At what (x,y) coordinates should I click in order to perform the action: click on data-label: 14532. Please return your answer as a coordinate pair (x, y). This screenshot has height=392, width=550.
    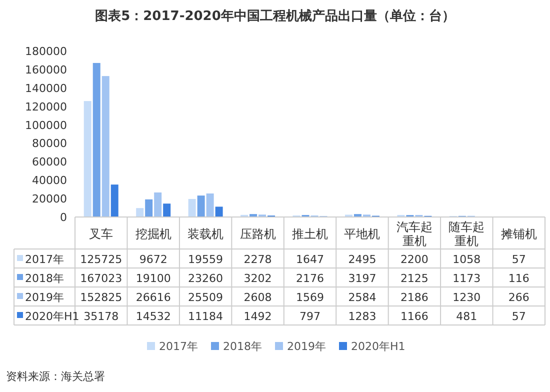
    Looking at the image, I should click on (153, 316).